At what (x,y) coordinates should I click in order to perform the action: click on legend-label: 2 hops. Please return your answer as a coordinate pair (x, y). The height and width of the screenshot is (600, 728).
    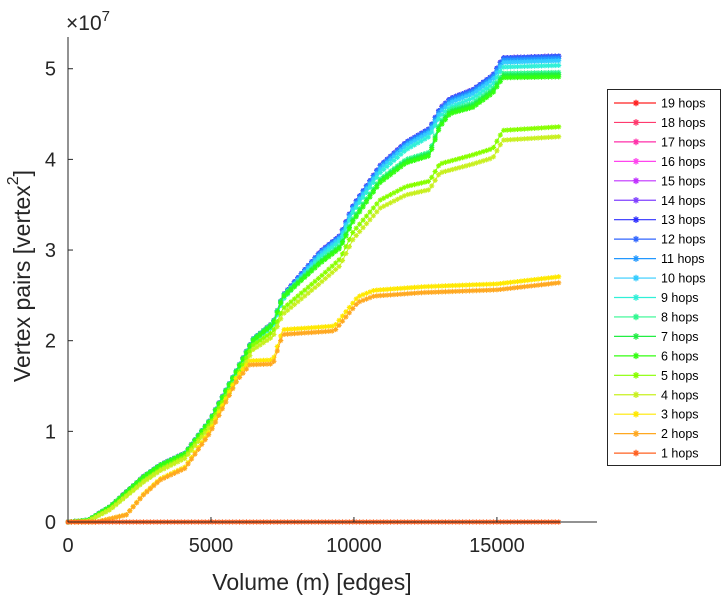
    Looking at the image, I should click on (680, 434).